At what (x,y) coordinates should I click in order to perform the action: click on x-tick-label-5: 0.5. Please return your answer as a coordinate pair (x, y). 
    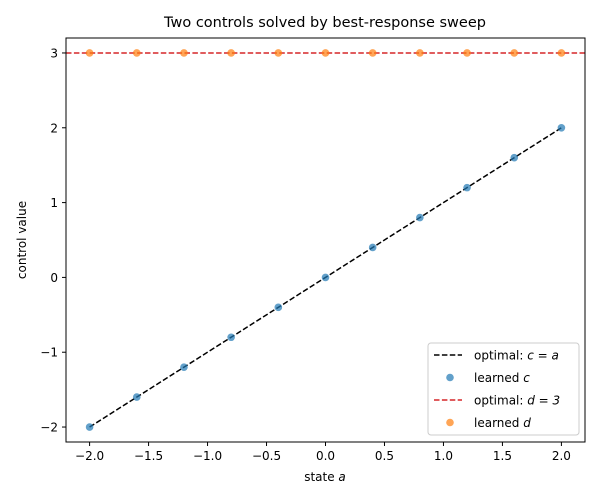
    Looking at the image, I should click on (384, 456).